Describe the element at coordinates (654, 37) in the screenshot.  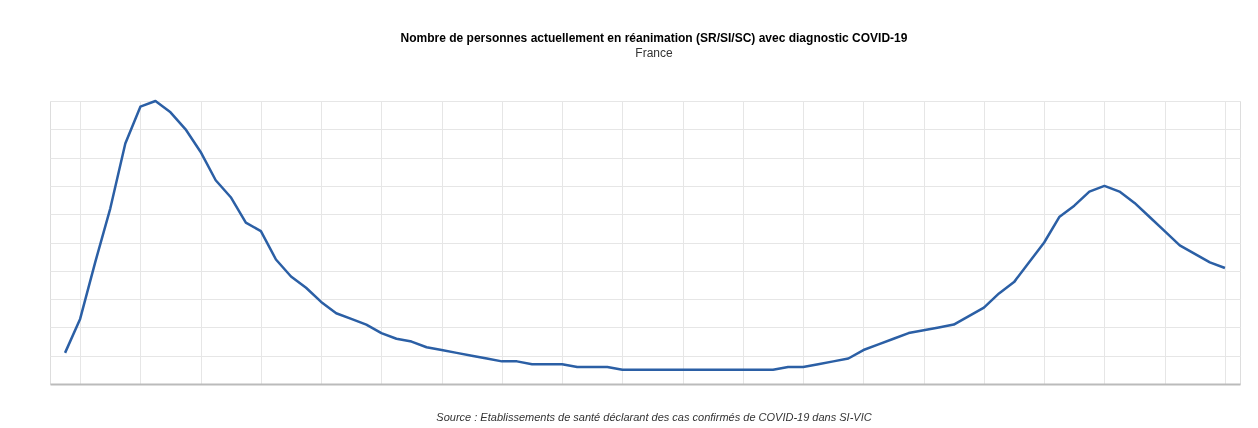
I see `chart-title: Nombre de personnes actuellement en réanimation (SR/SI/SC) avec diagnostic COVID-19` at that location.